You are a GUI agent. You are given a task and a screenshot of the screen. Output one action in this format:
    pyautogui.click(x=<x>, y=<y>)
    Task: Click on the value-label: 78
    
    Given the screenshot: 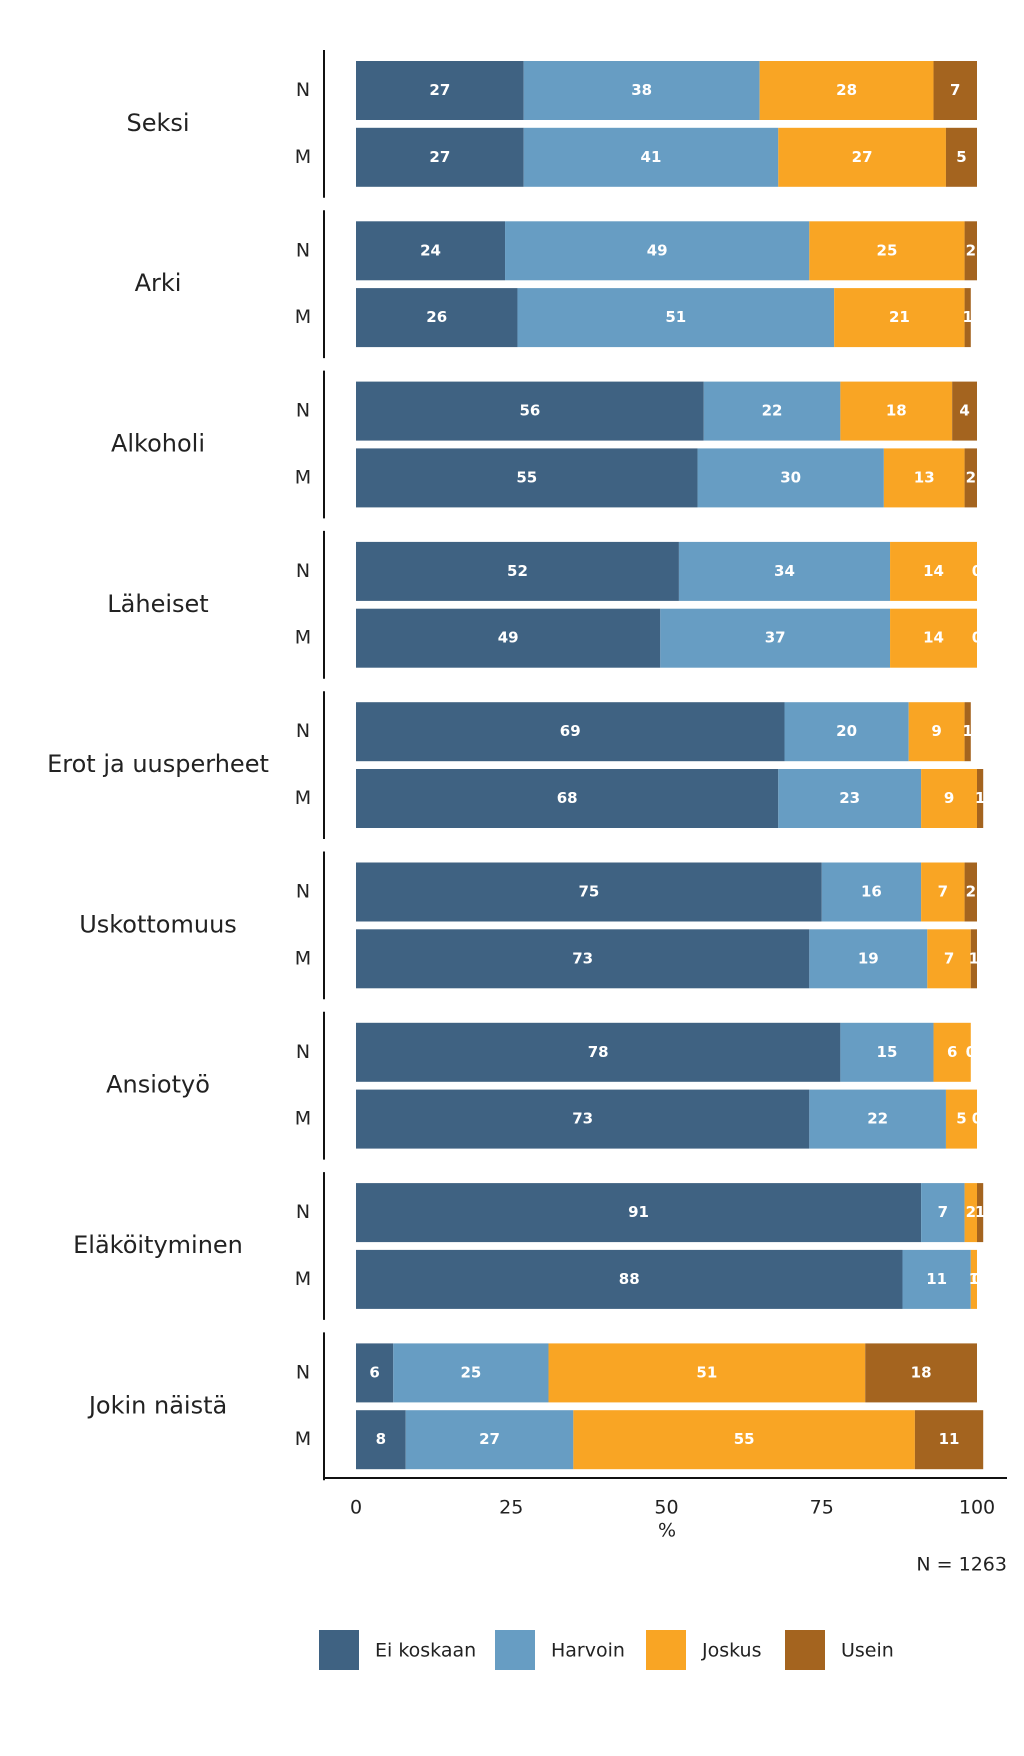 What is the action you would take?
    pyautogui.click(x=598, y=1052)
    